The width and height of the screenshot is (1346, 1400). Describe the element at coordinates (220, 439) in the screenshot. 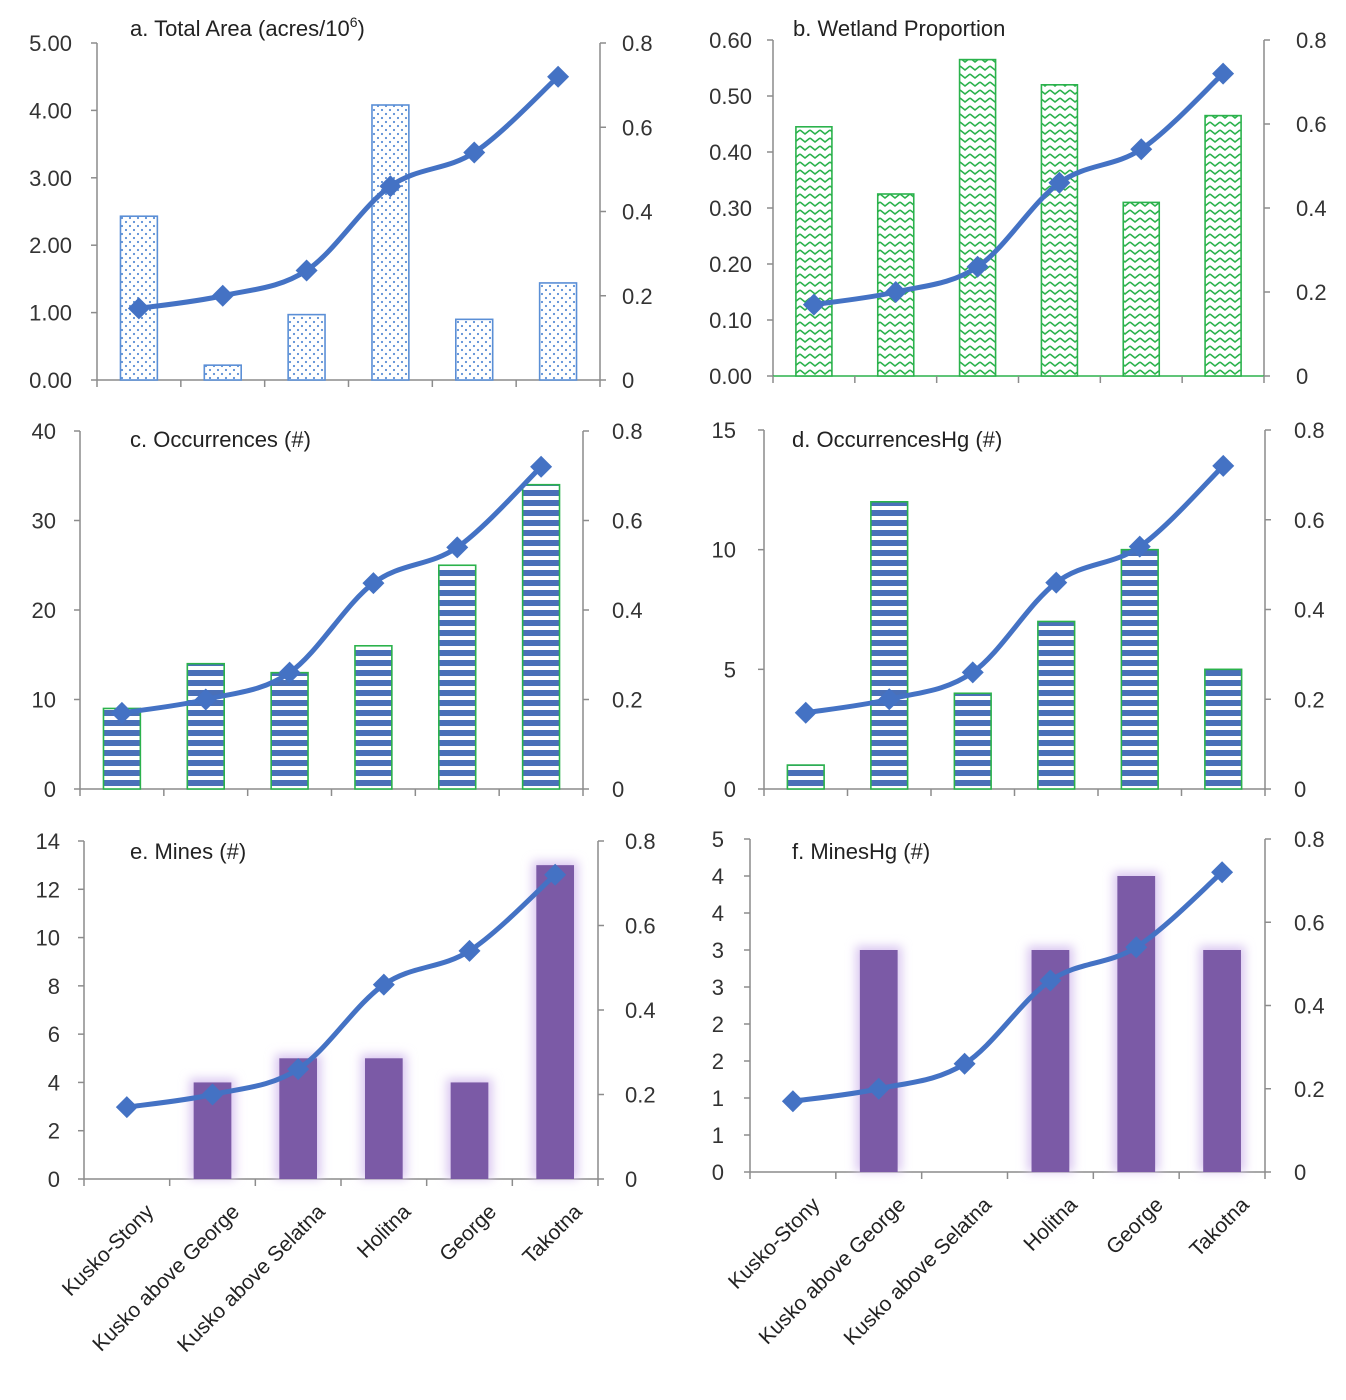

I see `panel-title: c. Occurrences (#)` at that location.